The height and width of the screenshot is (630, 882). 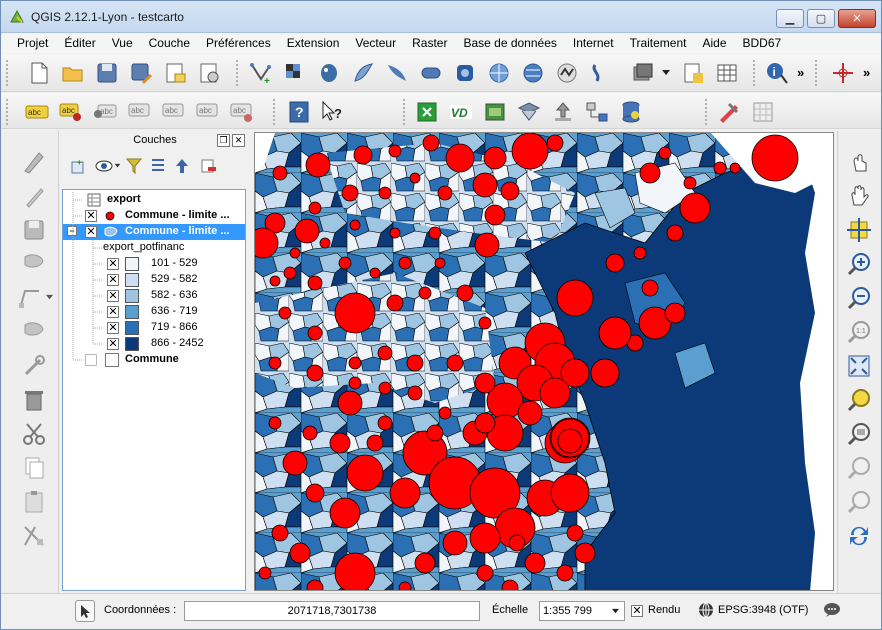 I want to click on collapse-all-icon, so click(x=182, y=166).